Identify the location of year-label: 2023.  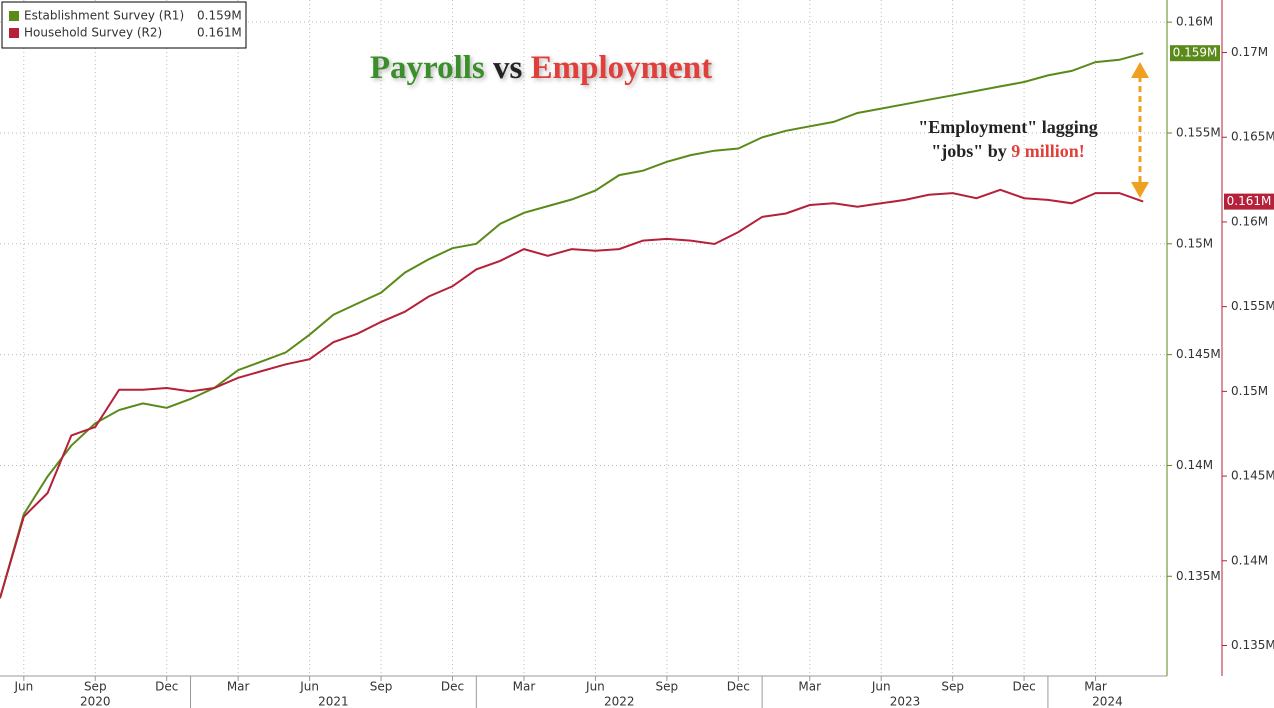
(905, 701).